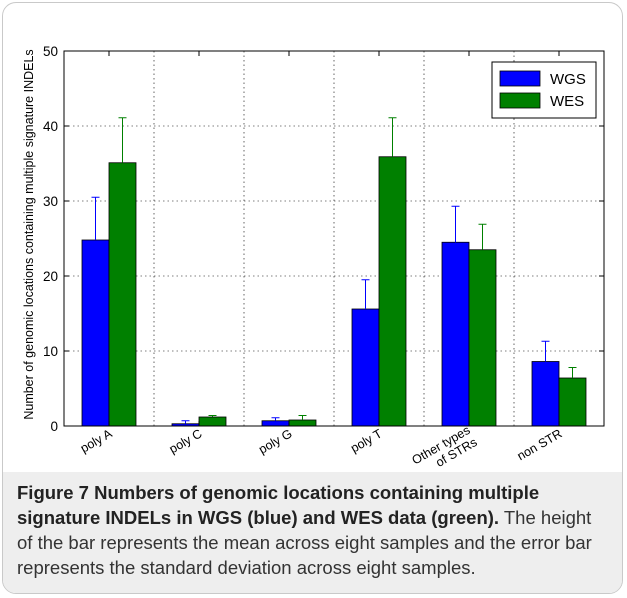 This screenshot has width=627, height=598. Describe the element at coordinates (50, 276) in the screenshot. I see `y-tick-label: 20` at that location.